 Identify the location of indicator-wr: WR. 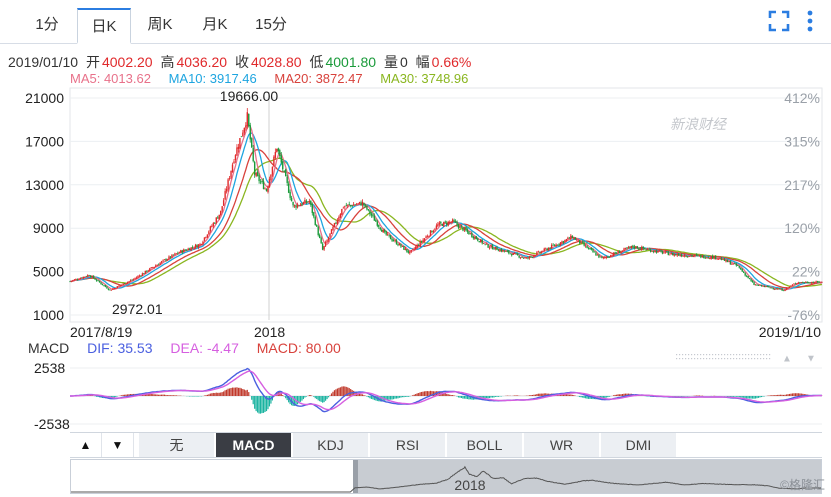
(561, 445).